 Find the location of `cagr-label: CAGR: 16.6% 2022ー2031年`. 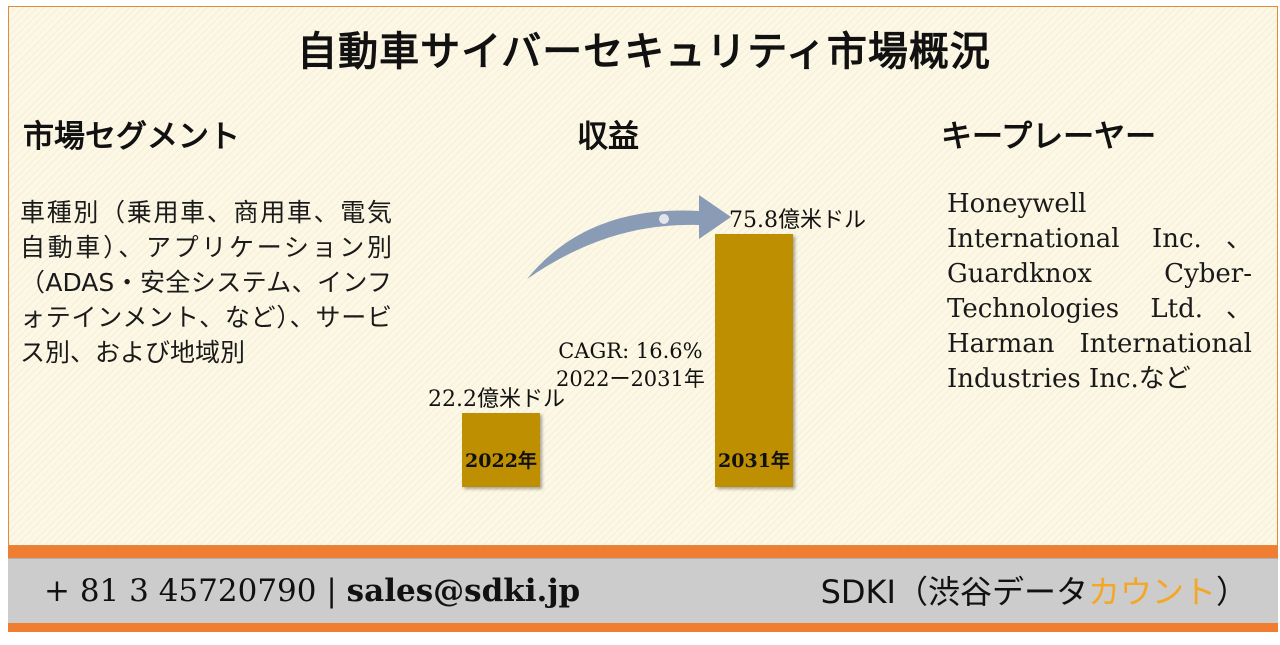

cagr-label: CAGR: 16.6% 2022ー2031年 is located at coordinates (630, 365).